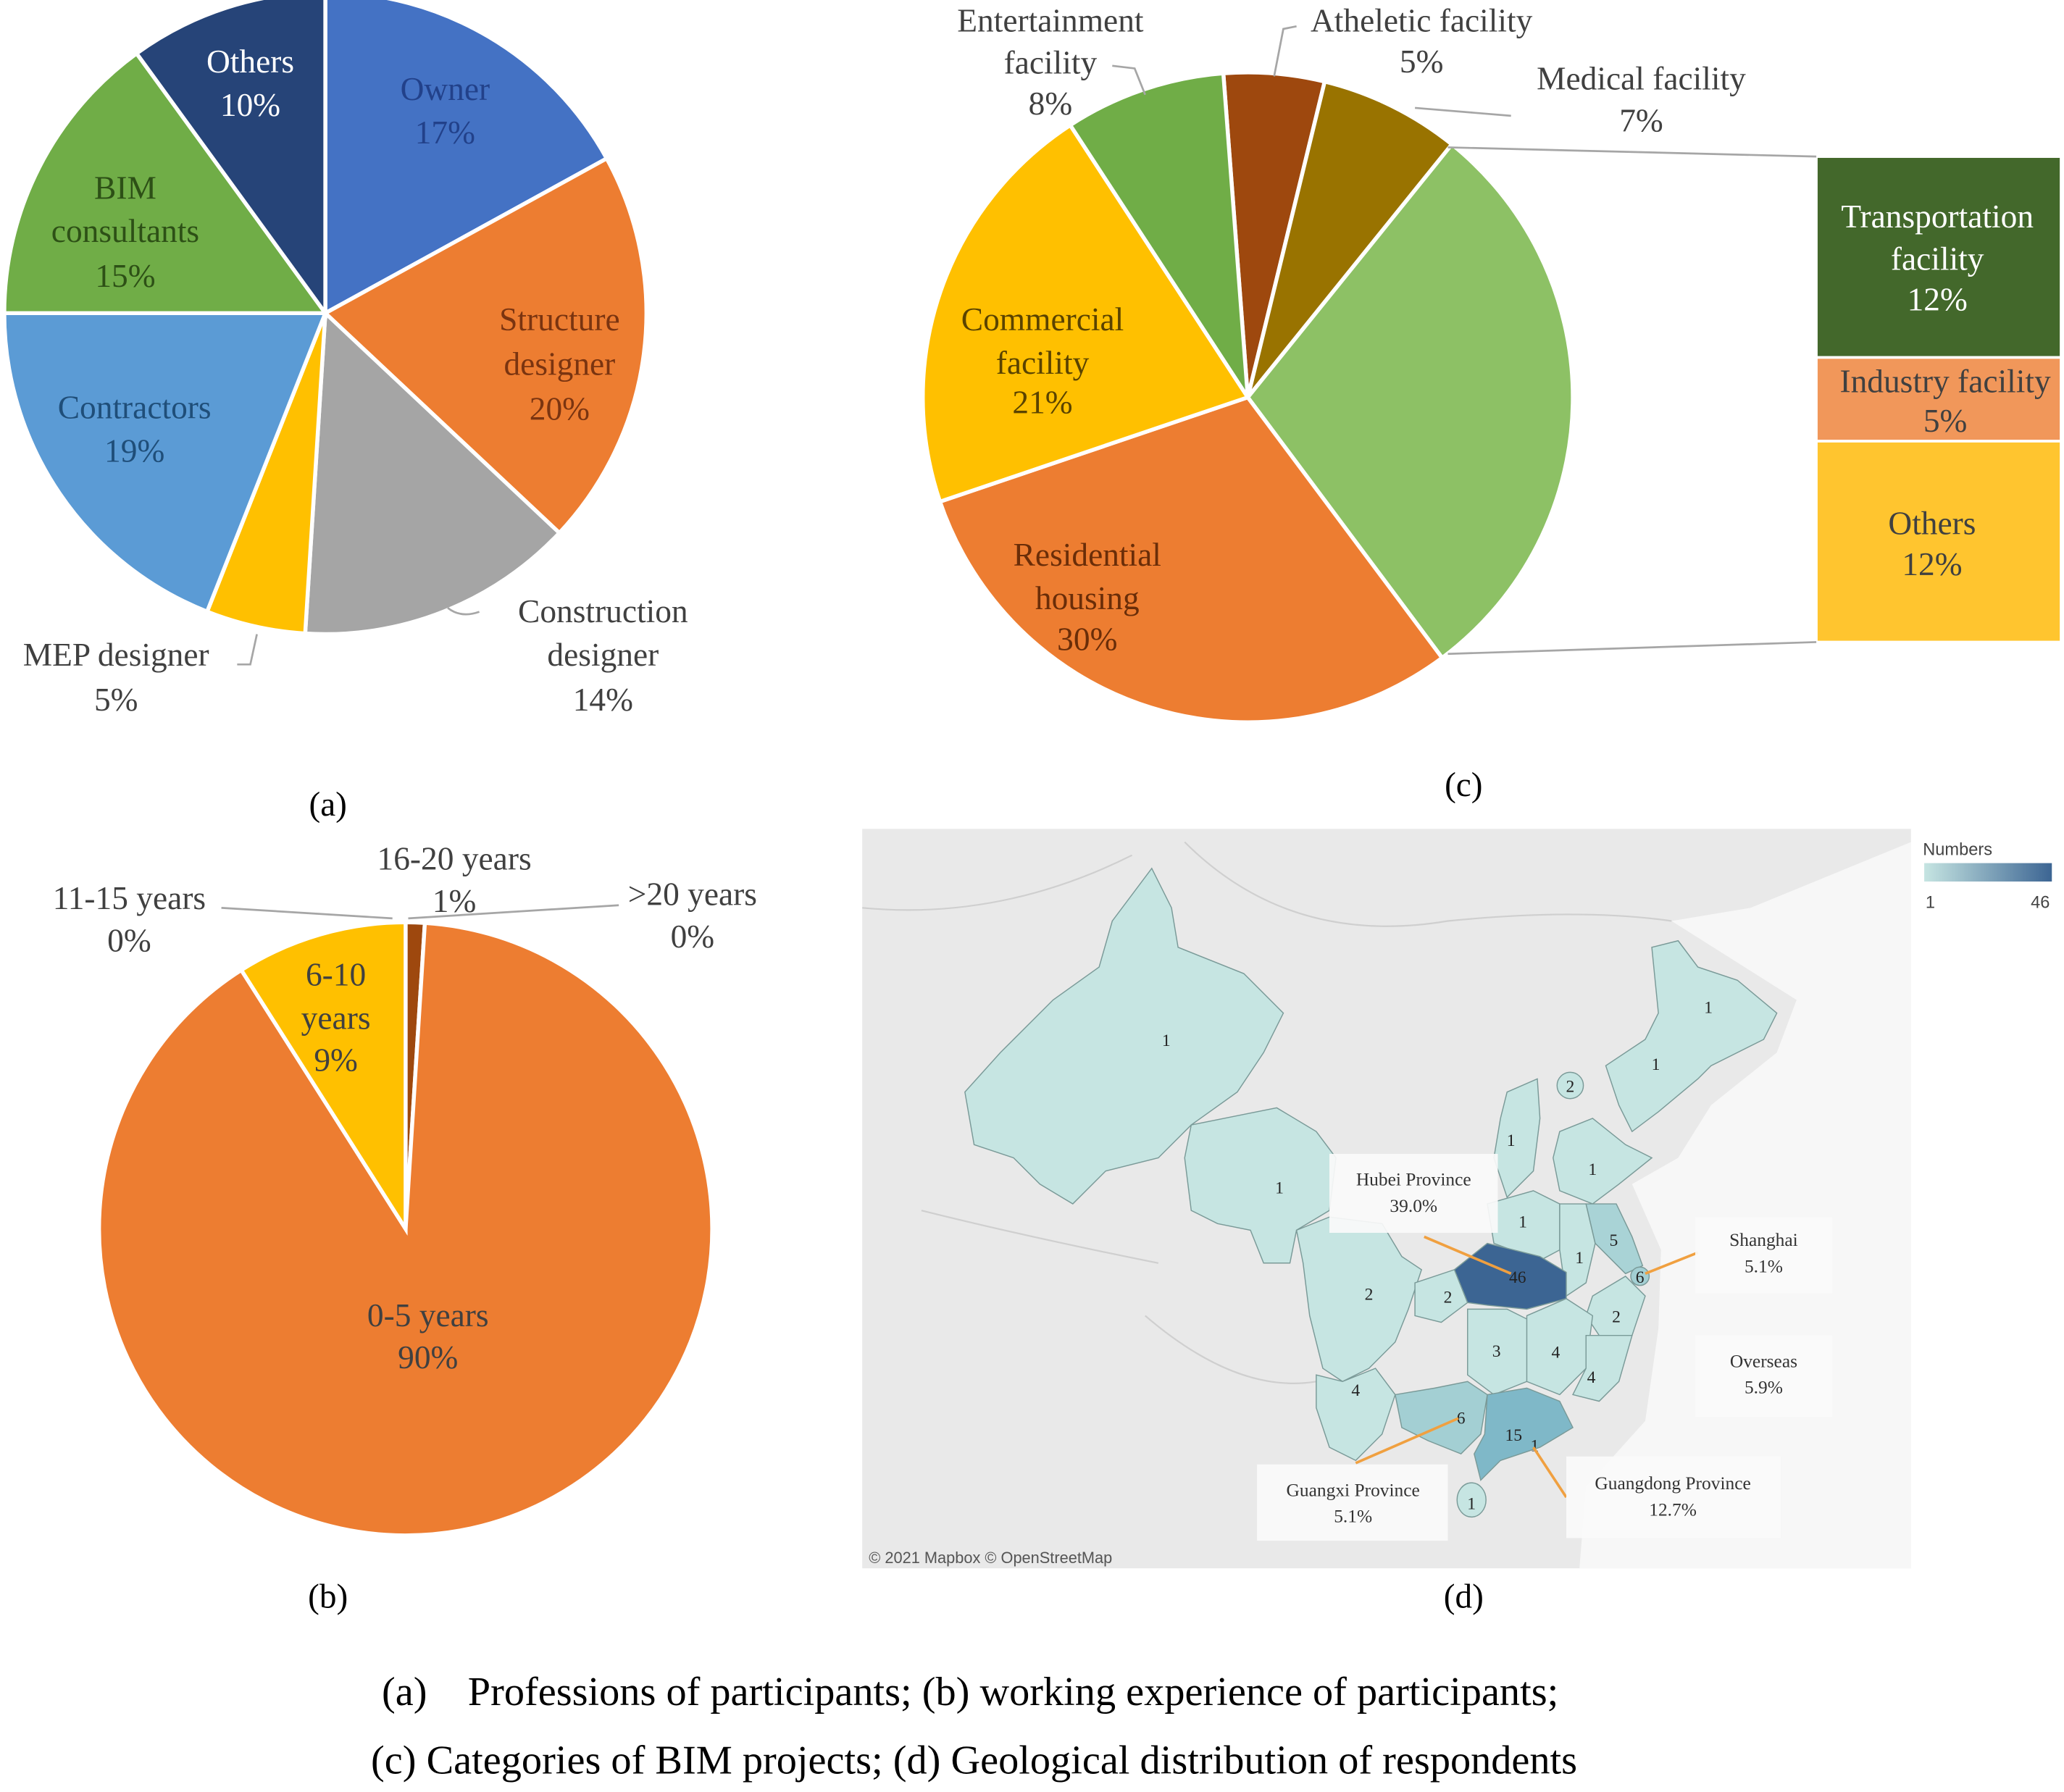 This screenshot has height=1792, width=2064. What do you see at coordinates (1945, 400) in the screenshot?
I see `label-industry-facility: Industry facility 5%` at bounding box center [1945, 400].